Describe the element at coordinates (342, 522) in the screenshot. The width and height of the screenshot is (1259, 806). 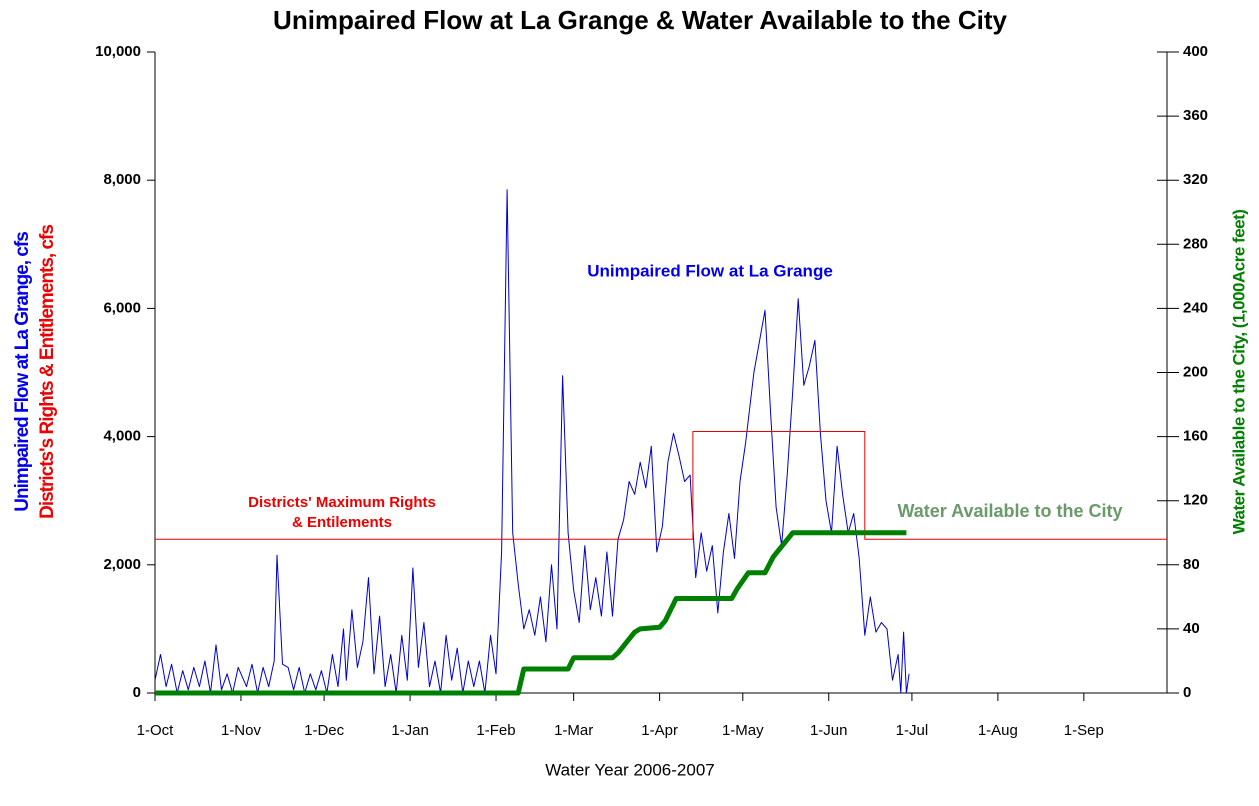
I see `annotation: & Entilements` at that location.